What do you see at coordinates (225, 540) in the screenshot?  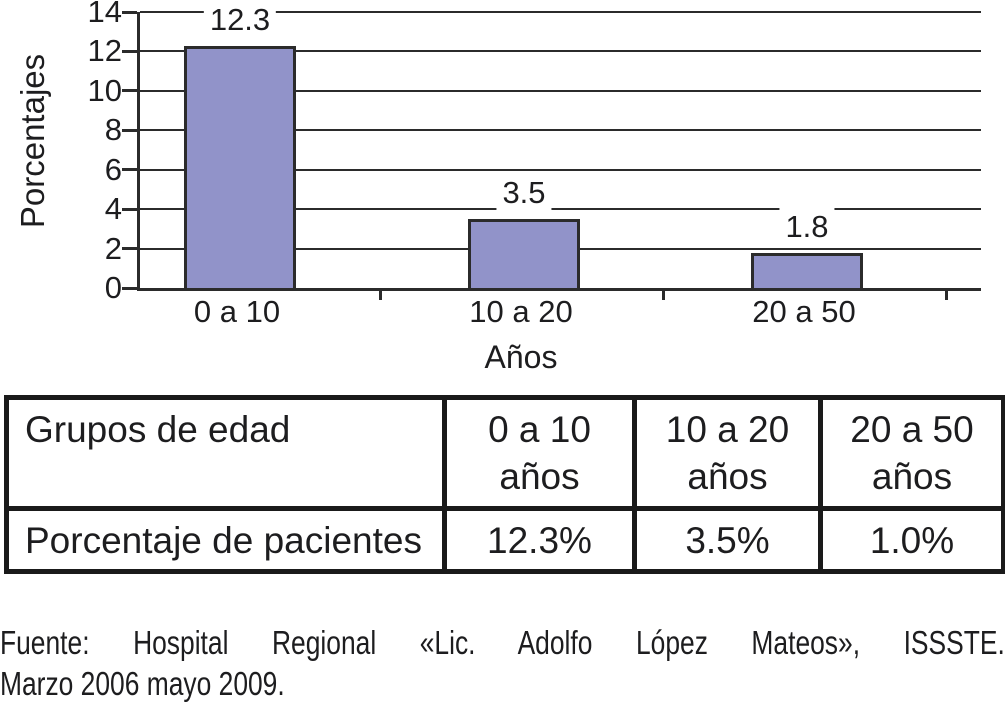 I see `table-cell-row-label: Porcentaje de pacientes` at bounding box center [225, 540].